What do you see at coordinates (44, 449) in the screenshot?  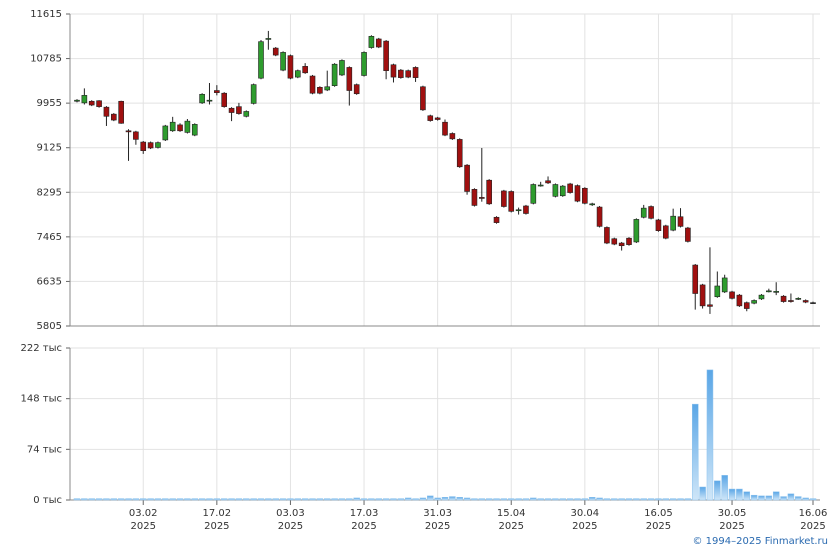 I see `y-tick-label: 74 тыс` at bounding box center [44, 449].